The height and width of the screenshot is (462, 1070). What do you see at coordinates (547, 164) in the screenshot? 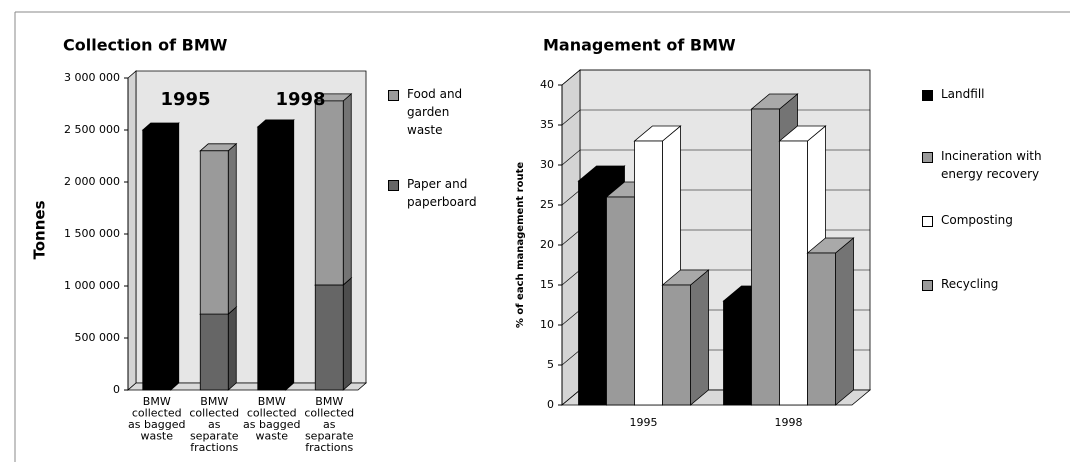
I see `y-tick-label: 30` at bounding box center [547, 164].